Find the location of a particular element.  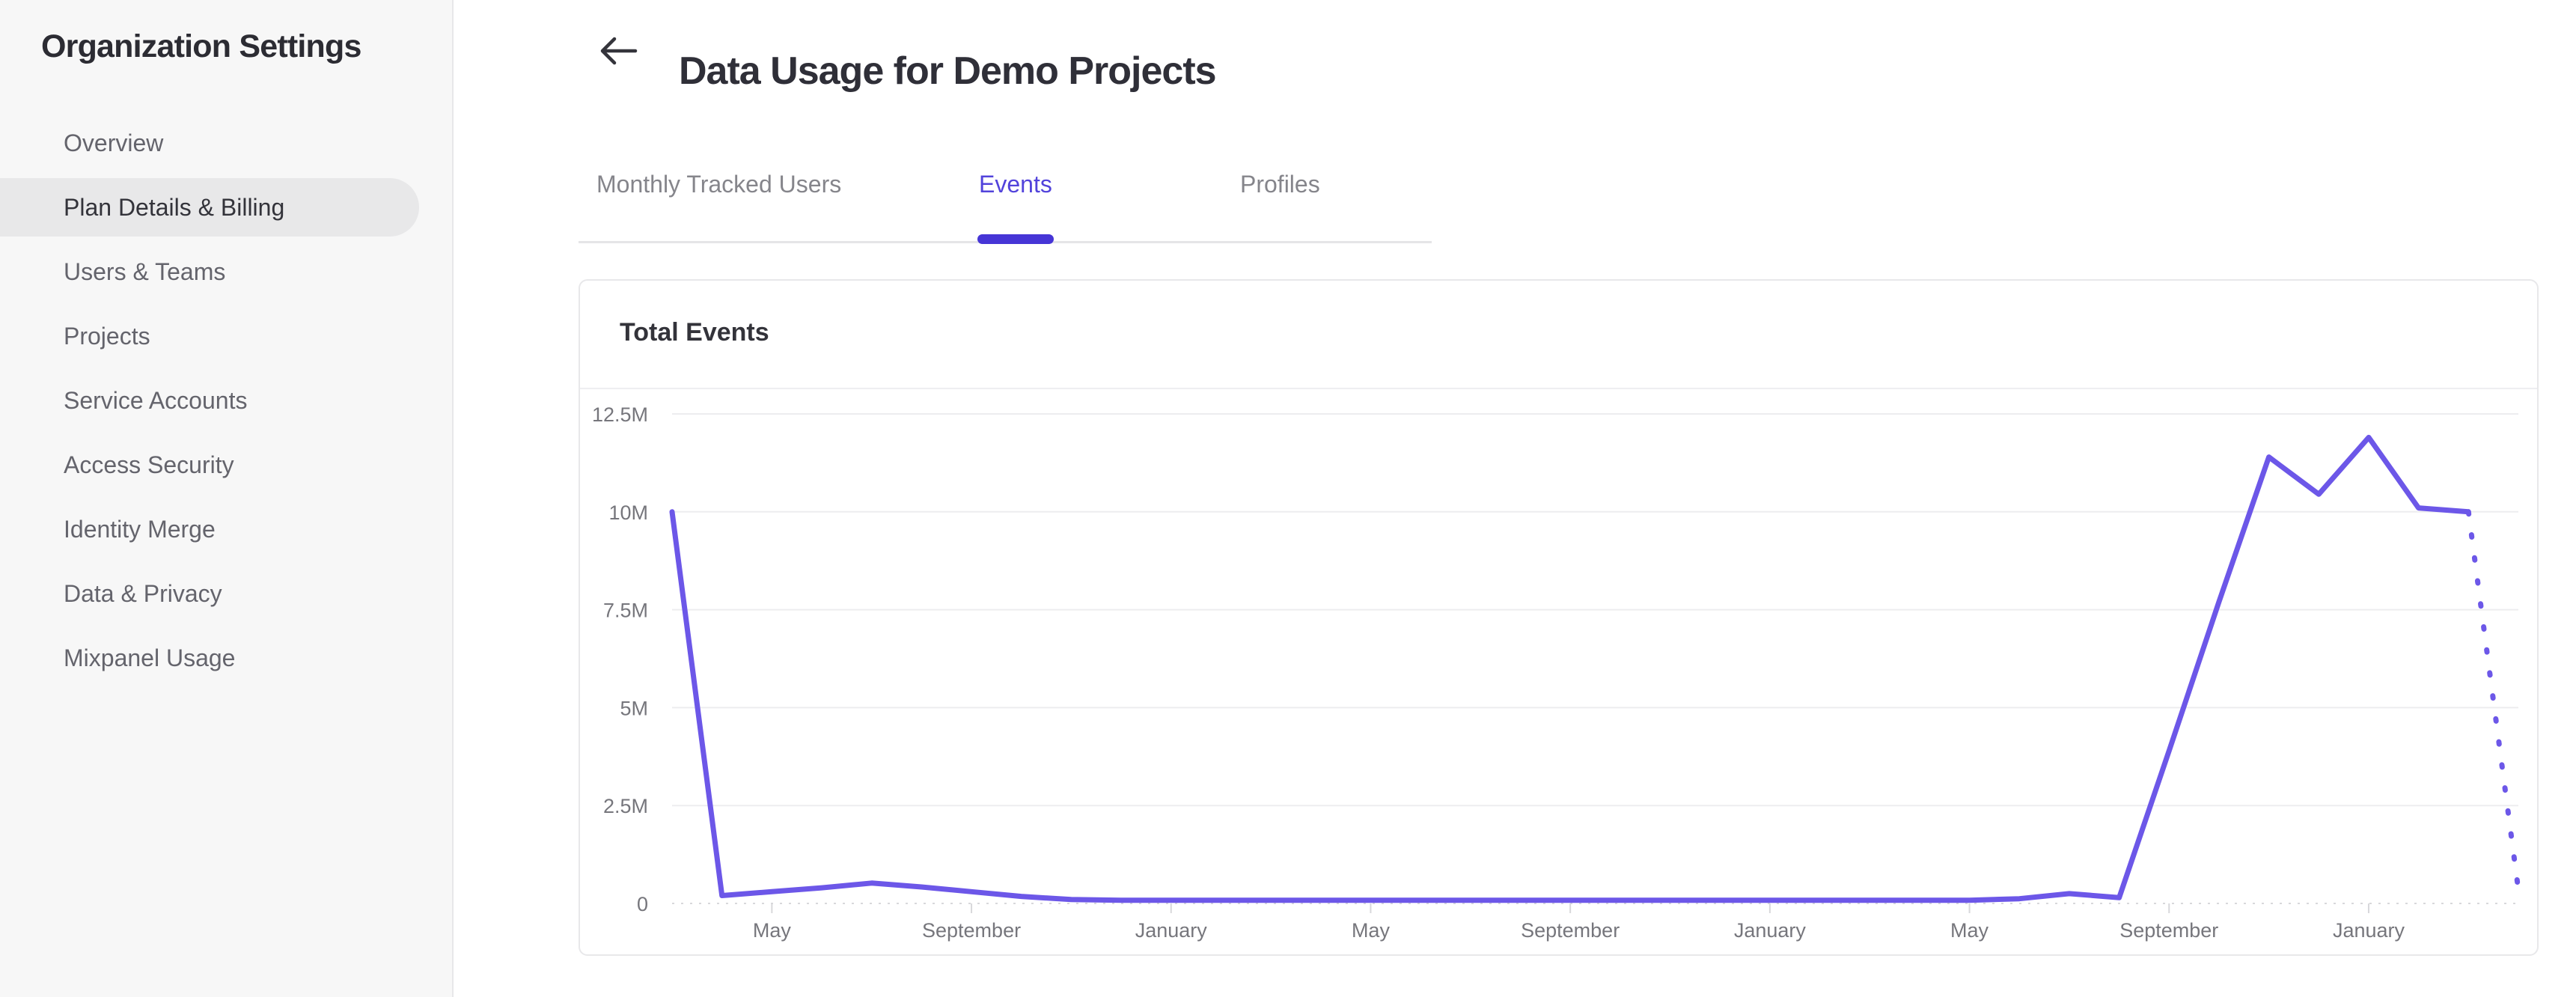

sidebar-item-mixpanel-usage: Mixpanel Usage is located at coordinates (226, 658).